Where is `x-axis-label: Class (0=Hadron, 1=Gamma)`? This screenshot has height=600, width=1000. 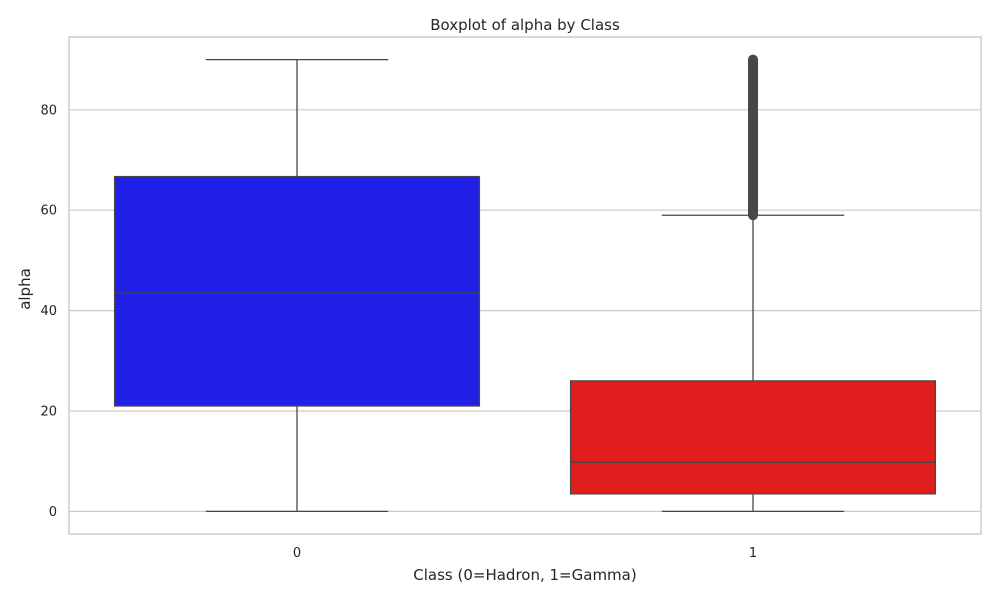
x-axis-label: Class (0=Hadron, 1=Gamma) is located at coordinates (524, 575).